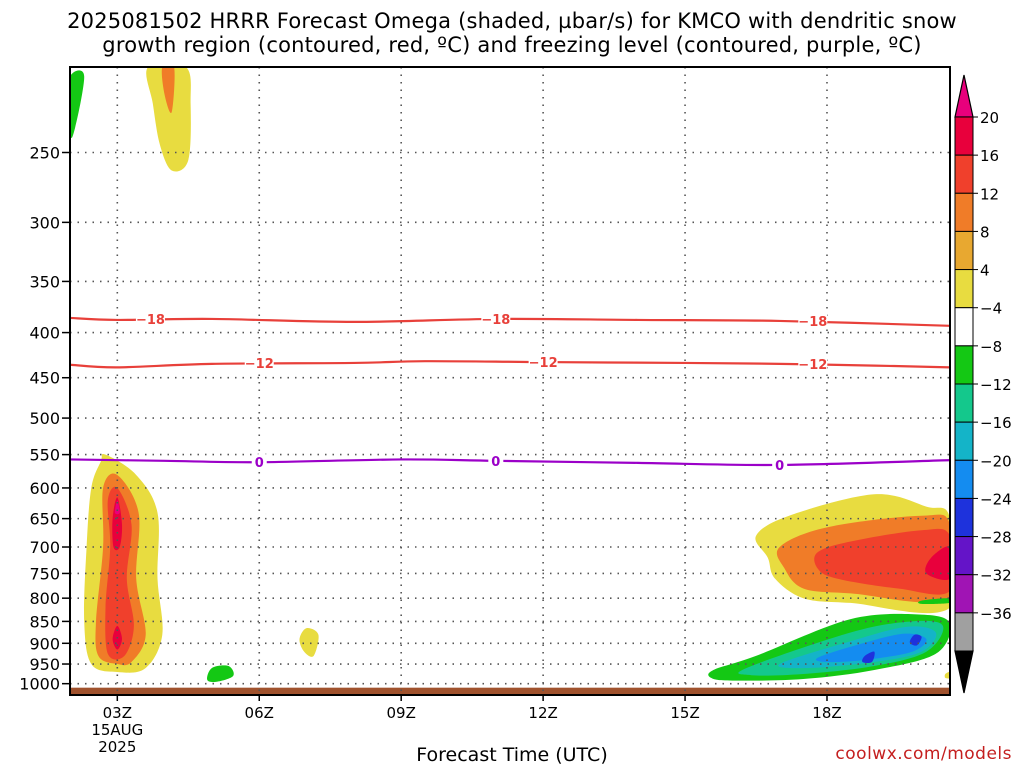 This screenshot has width=1024, height=768. What do you see at coordinates (991, 309) in the screenshot?
I see `colorbar-label-5: −4` at bounding box center [991, 309].